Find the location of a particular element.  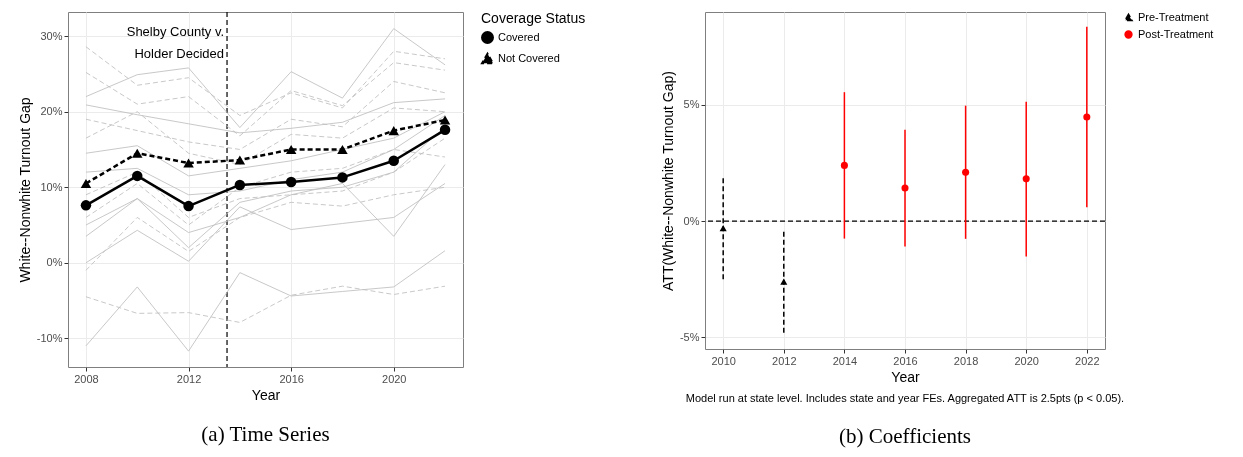

text: (a) Time Series is located at coordinates (265, 434).